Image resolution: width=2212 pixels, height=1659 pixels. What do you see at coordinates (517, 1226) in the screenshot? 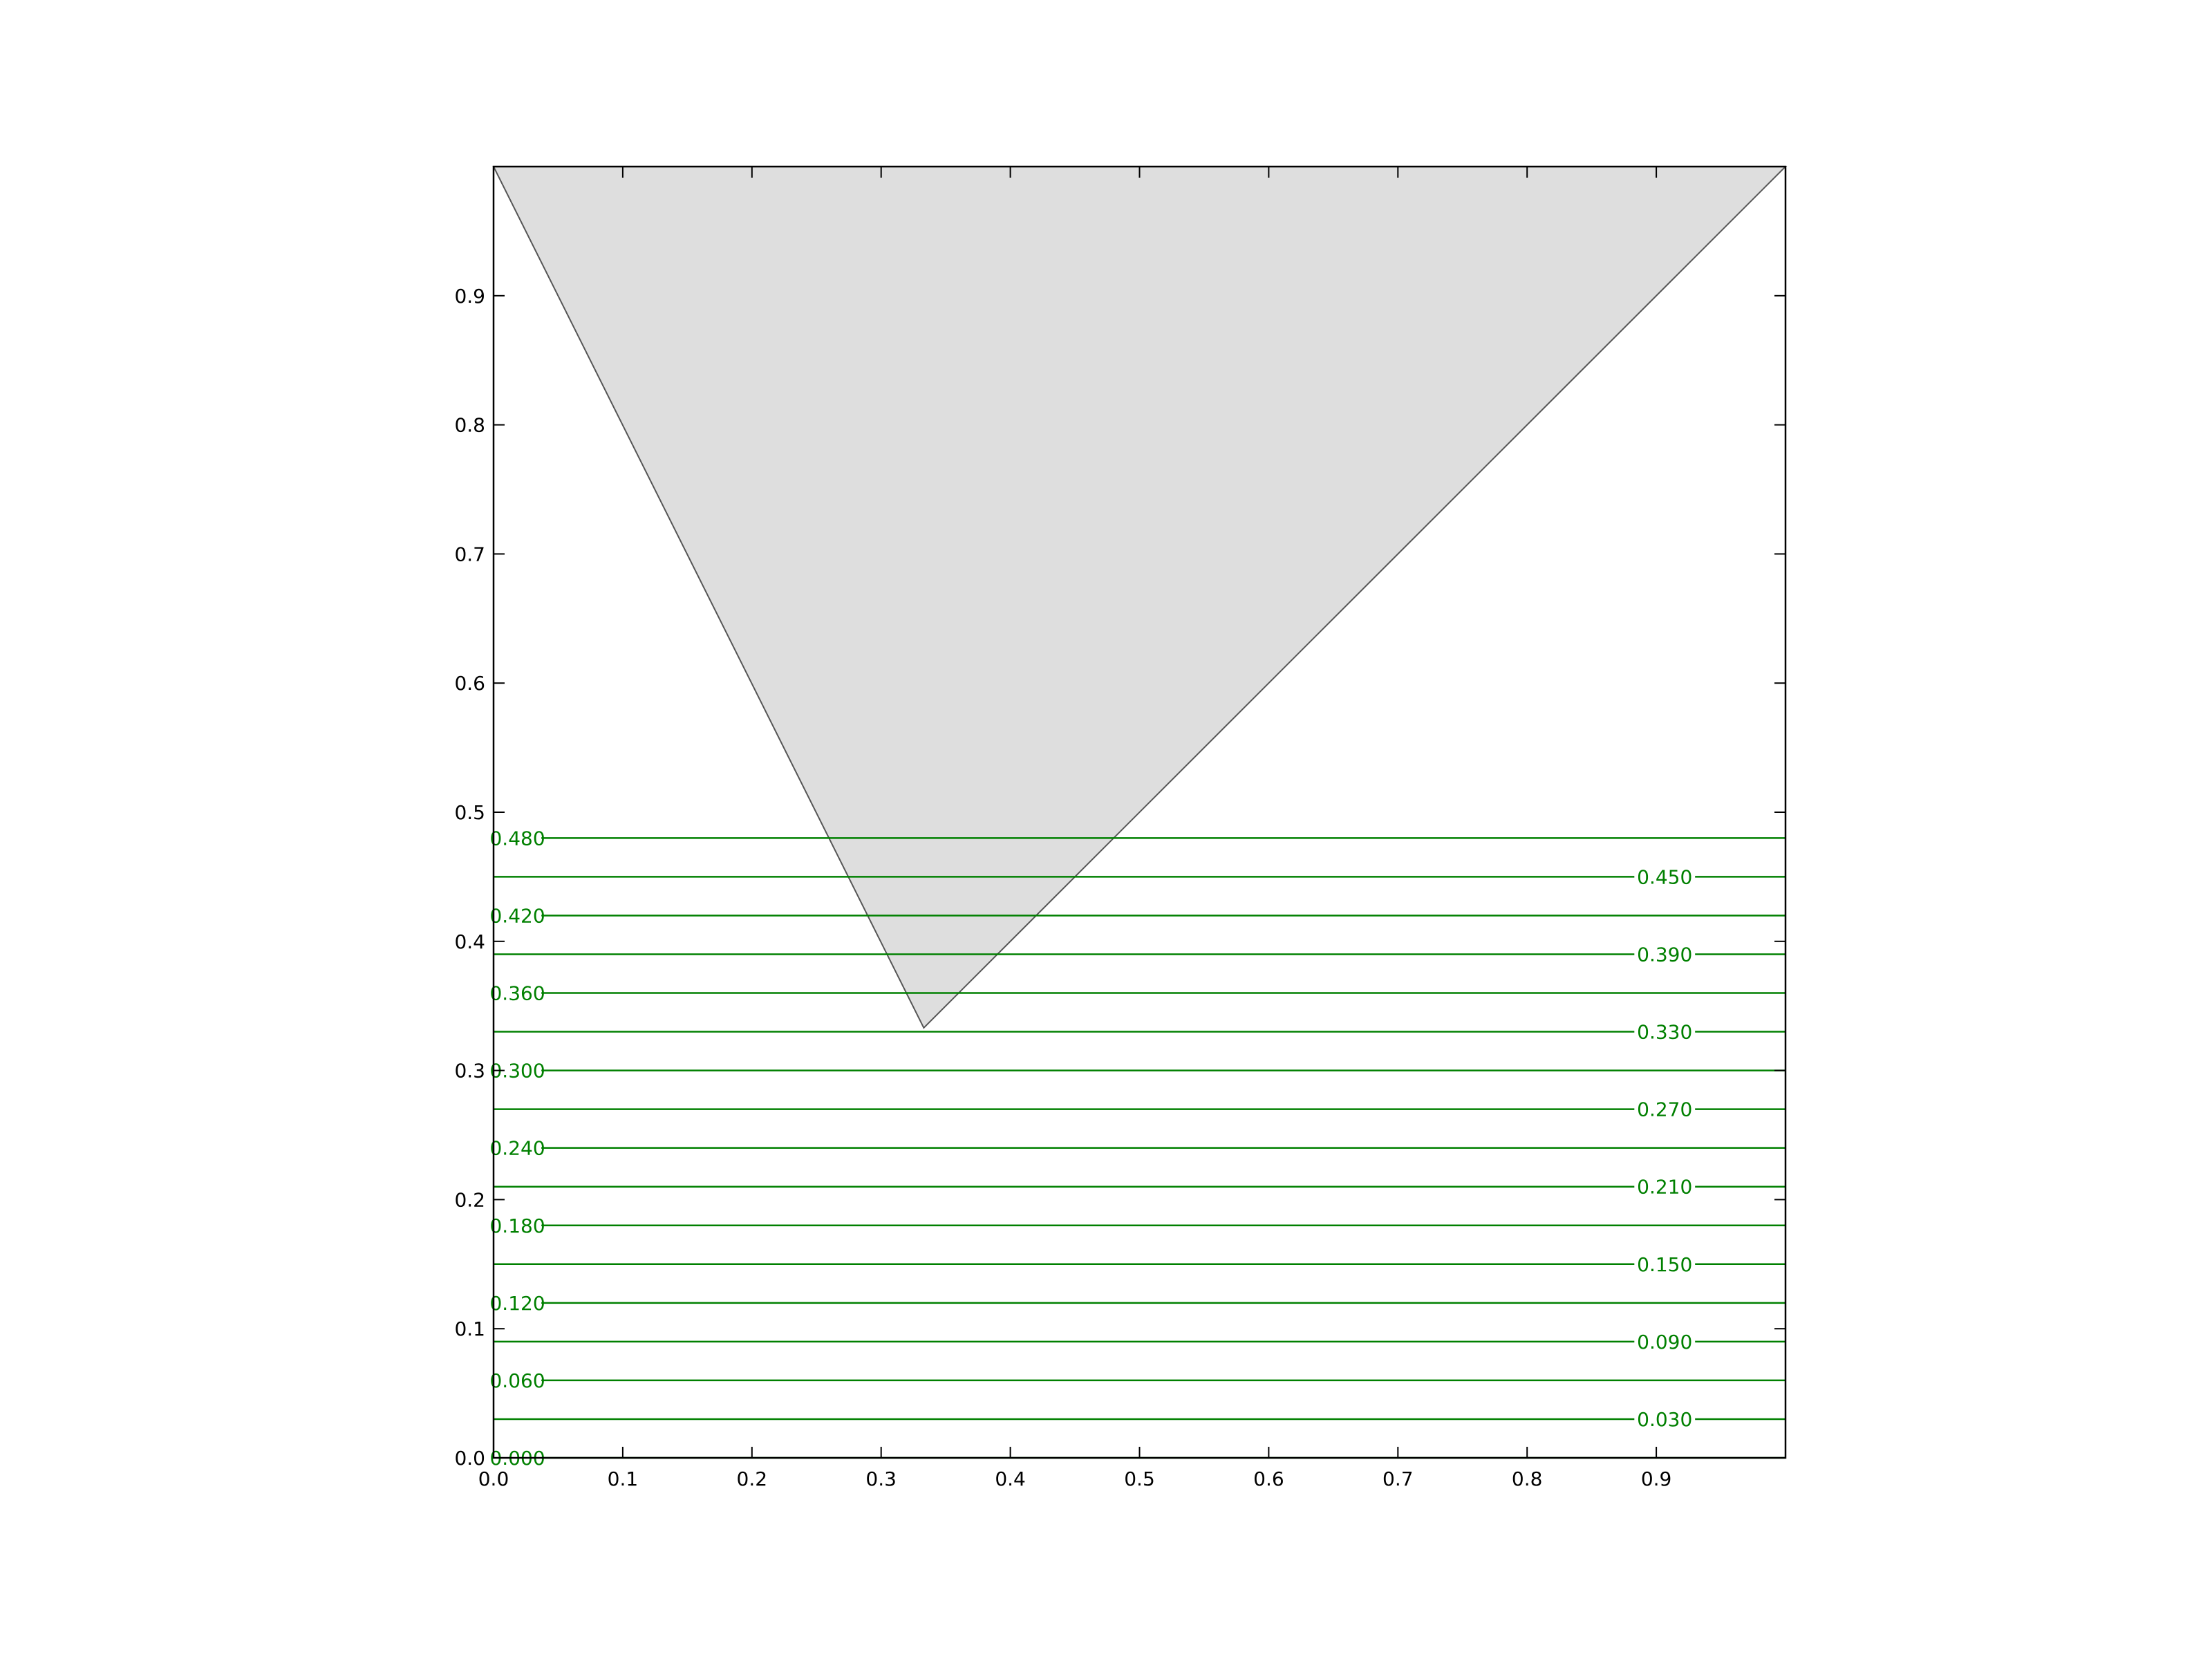
I see `contour-label: 0.180` at bounding box center [517, 1226].